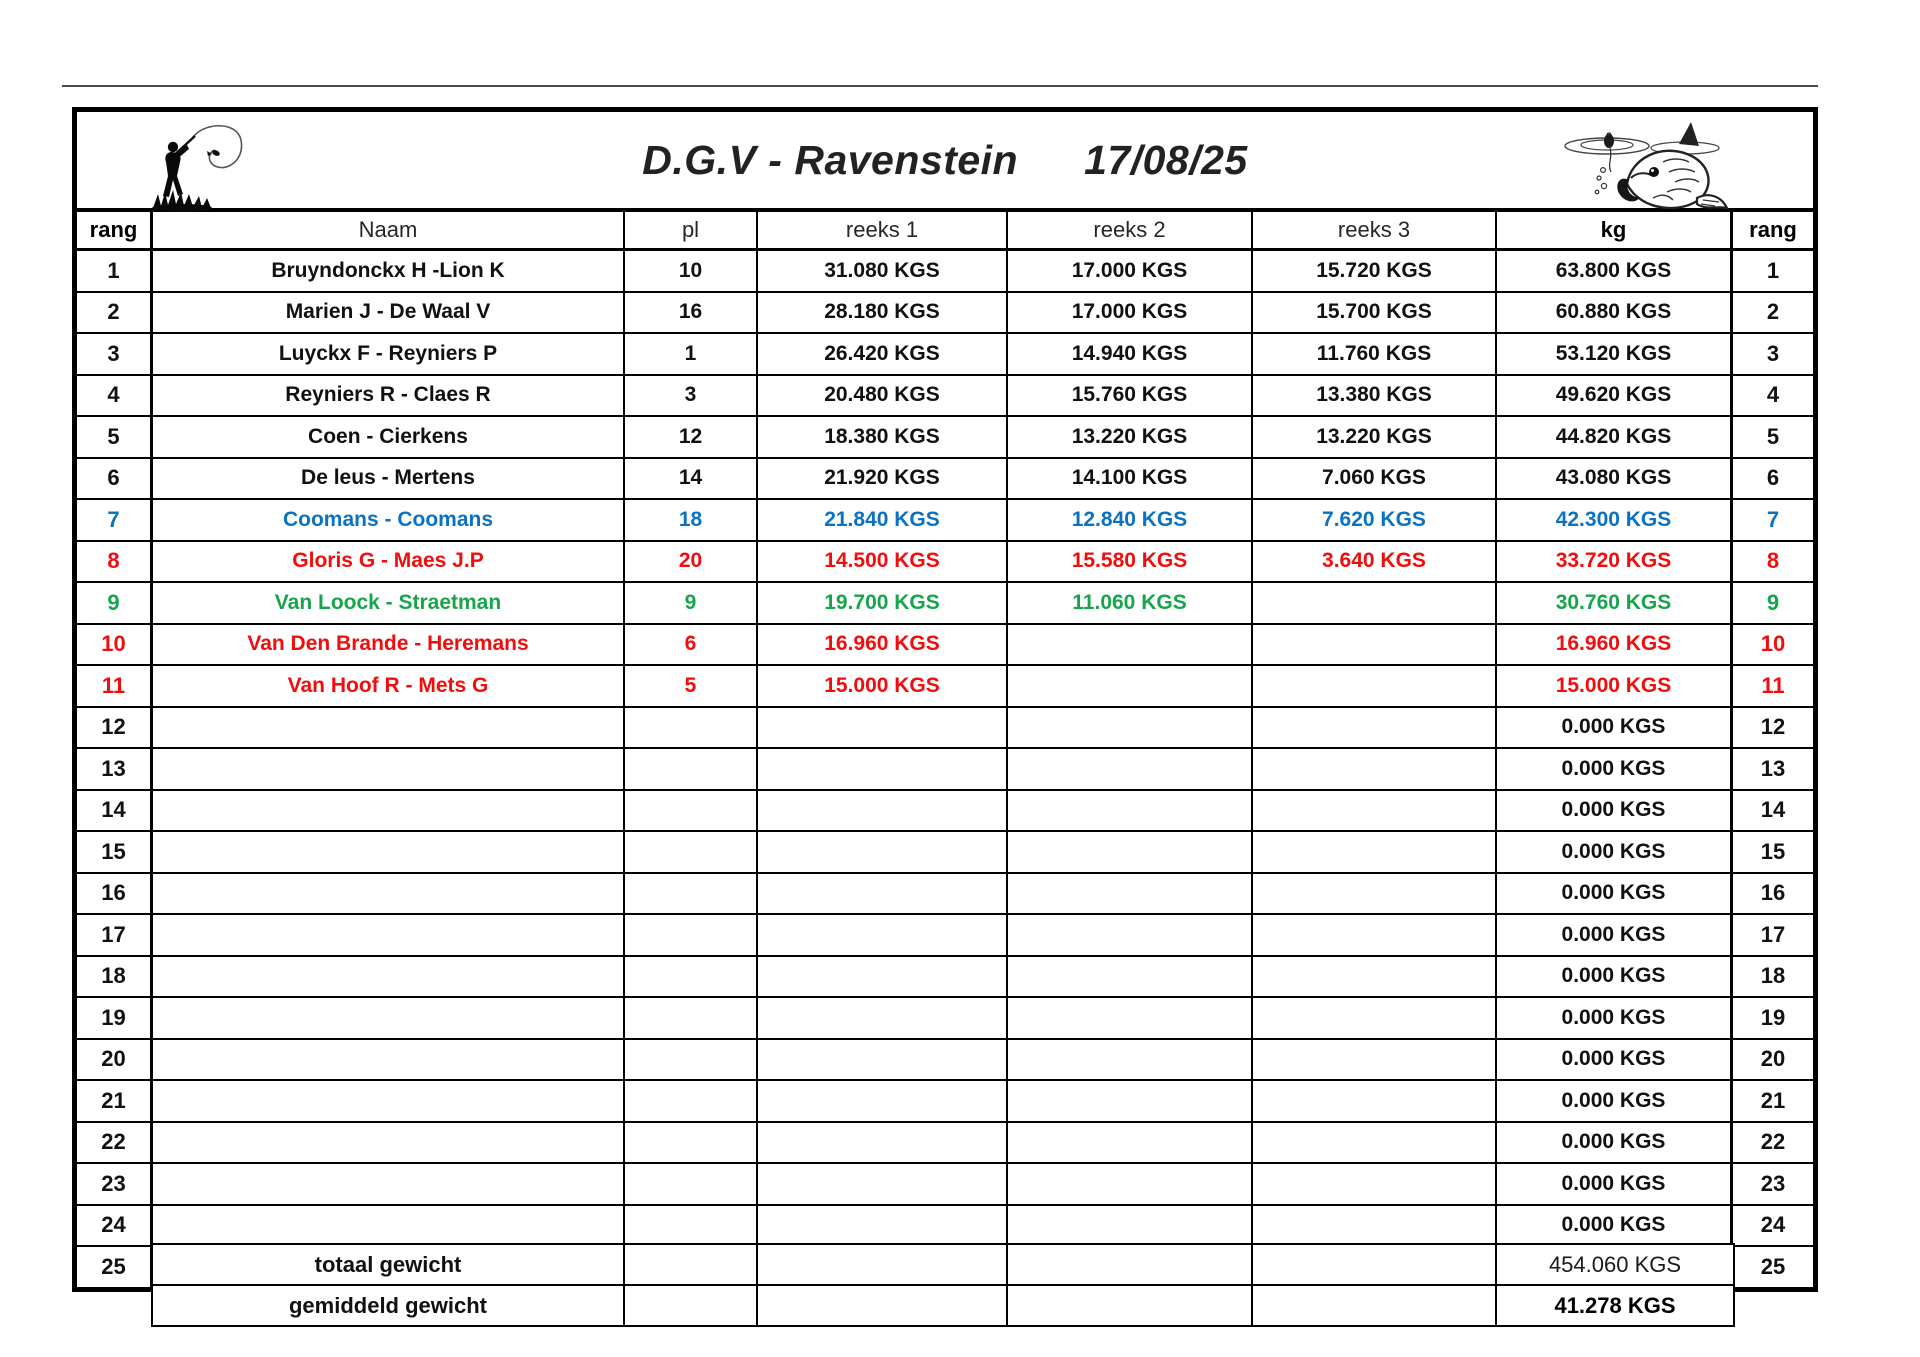 The width and height of the screenshot is (1920, 1357). What do you see at coordinates (883, 271) in the screenshot?
I see `reeks1-cell: 31.080 KGS` at bounding box center [883, 271].